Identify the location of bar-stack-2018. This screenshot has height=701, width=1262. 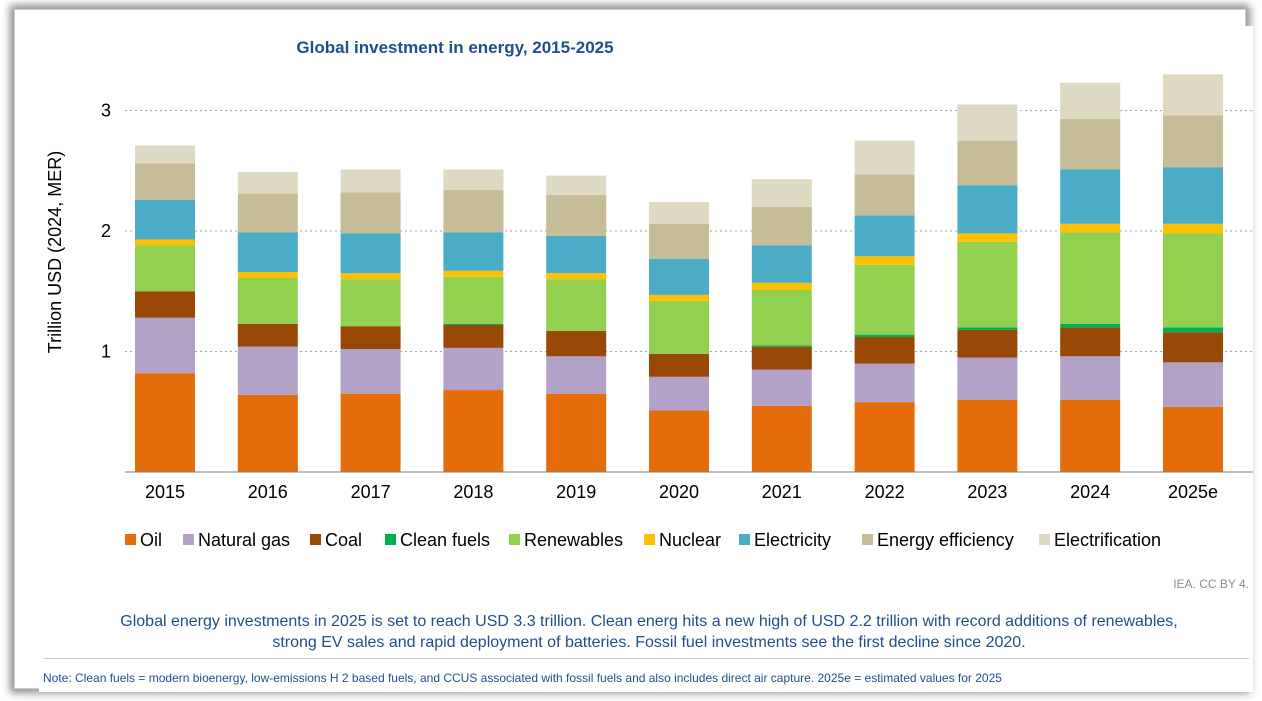
(473, 320).